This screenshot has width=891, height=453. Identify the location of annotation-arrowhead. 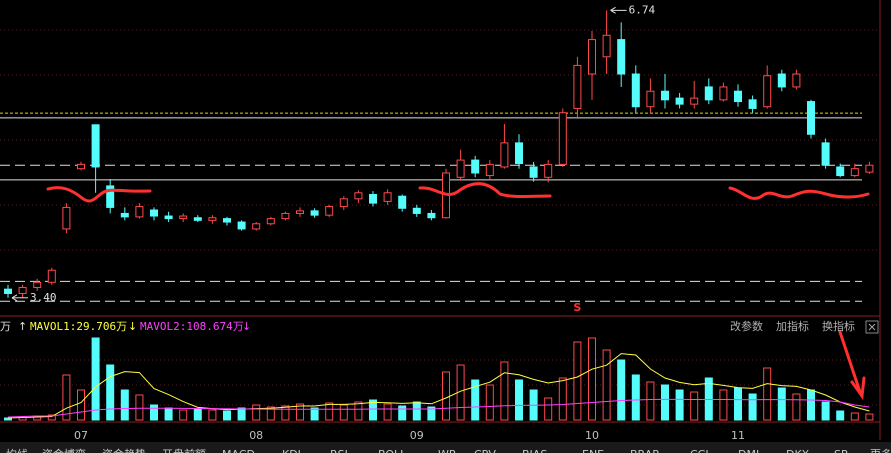
(14, 298).